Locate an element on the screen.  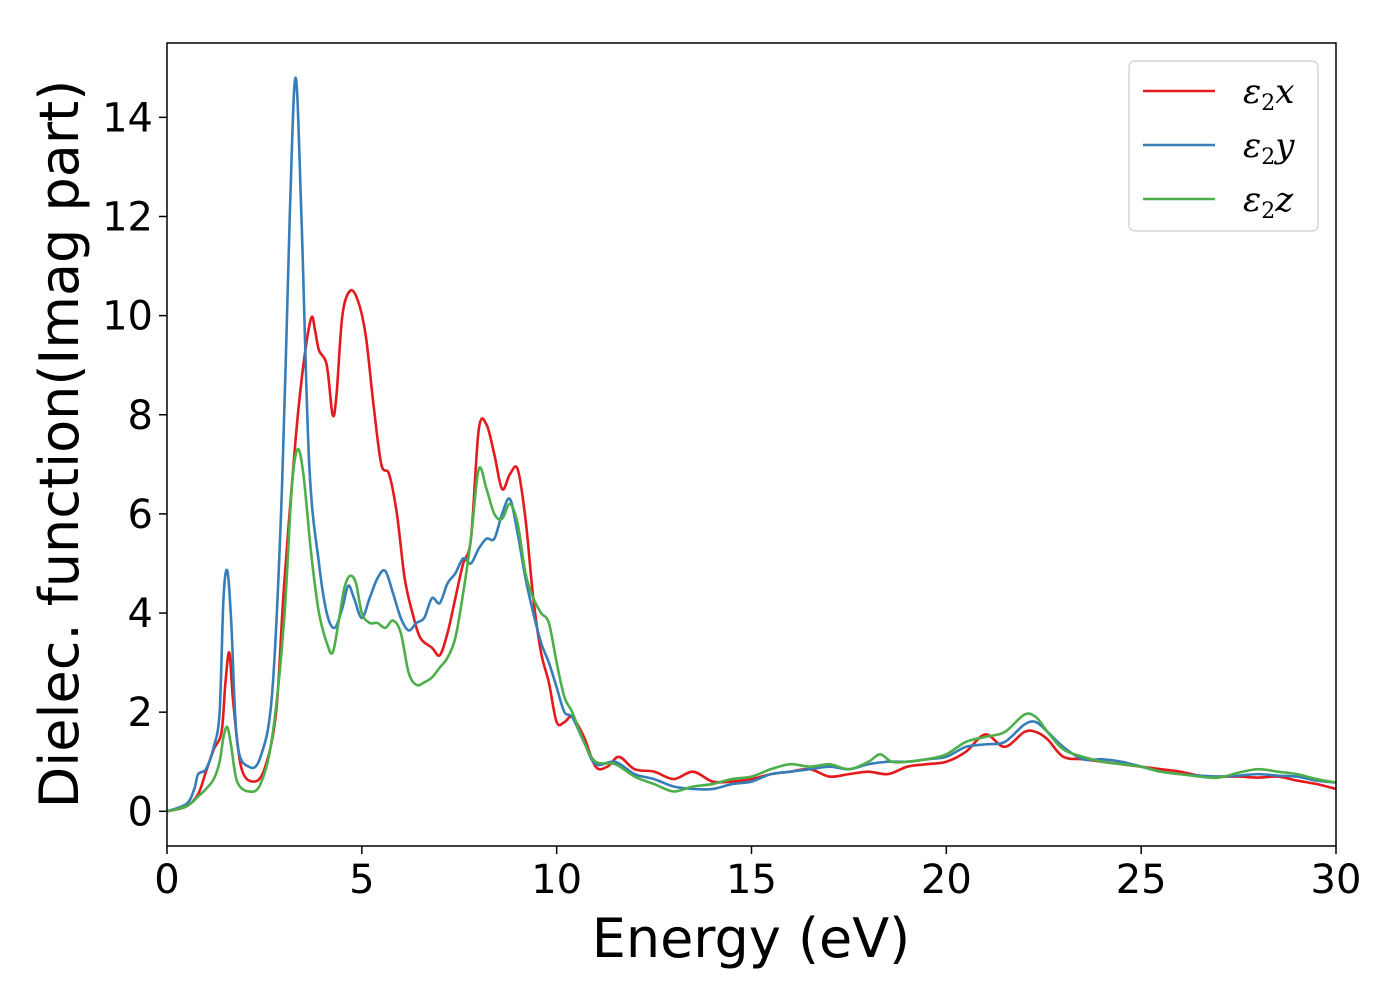
x-axis: 0 5 10 15 20 25 30 is located at coordinates (757, 874).